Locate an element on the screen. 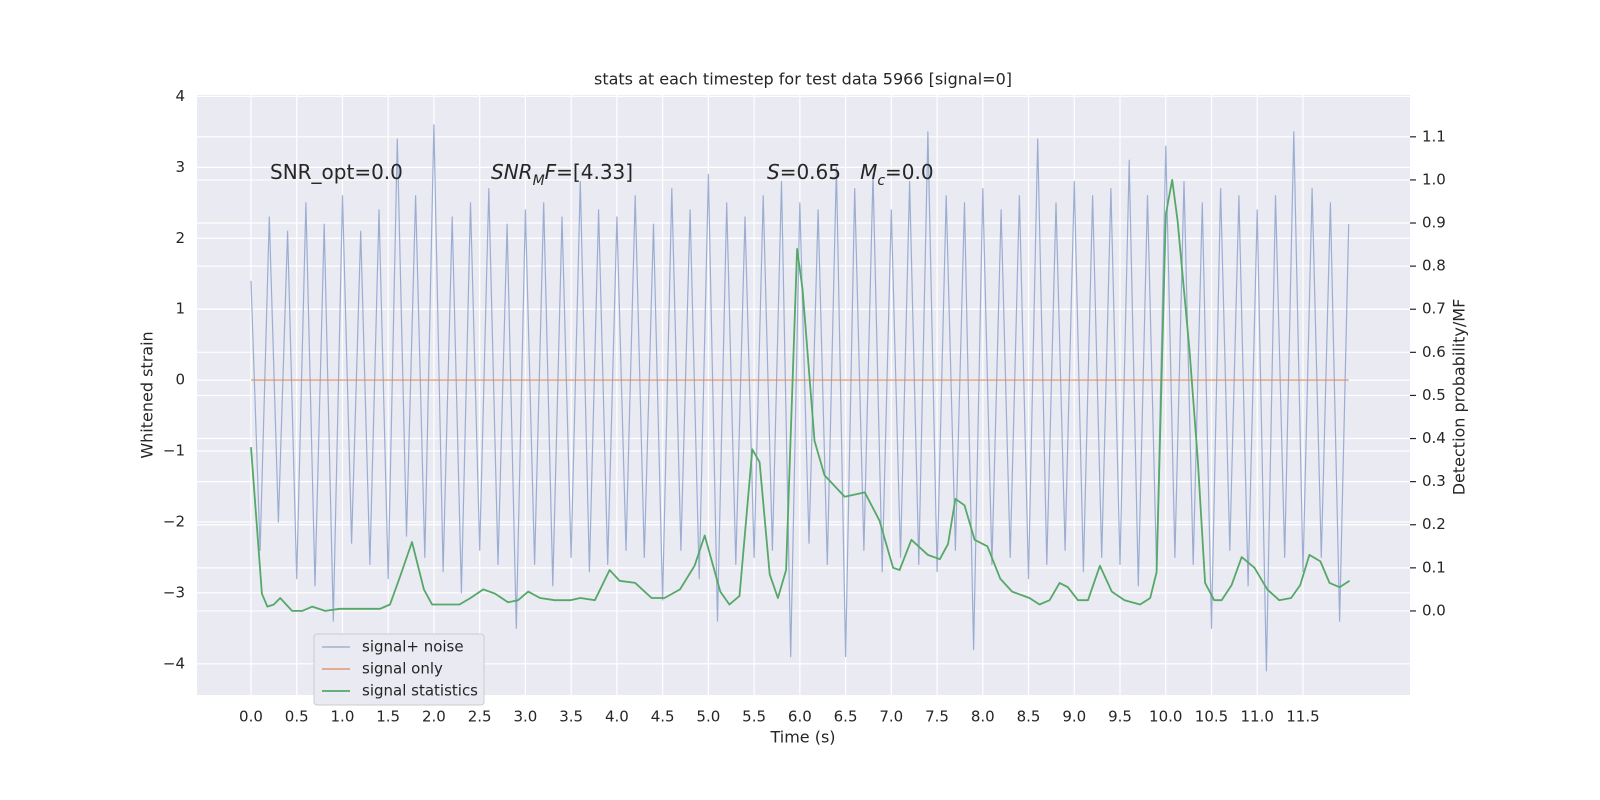  y2-tick-label: 0.2 is located at coordinates (1434, 524).